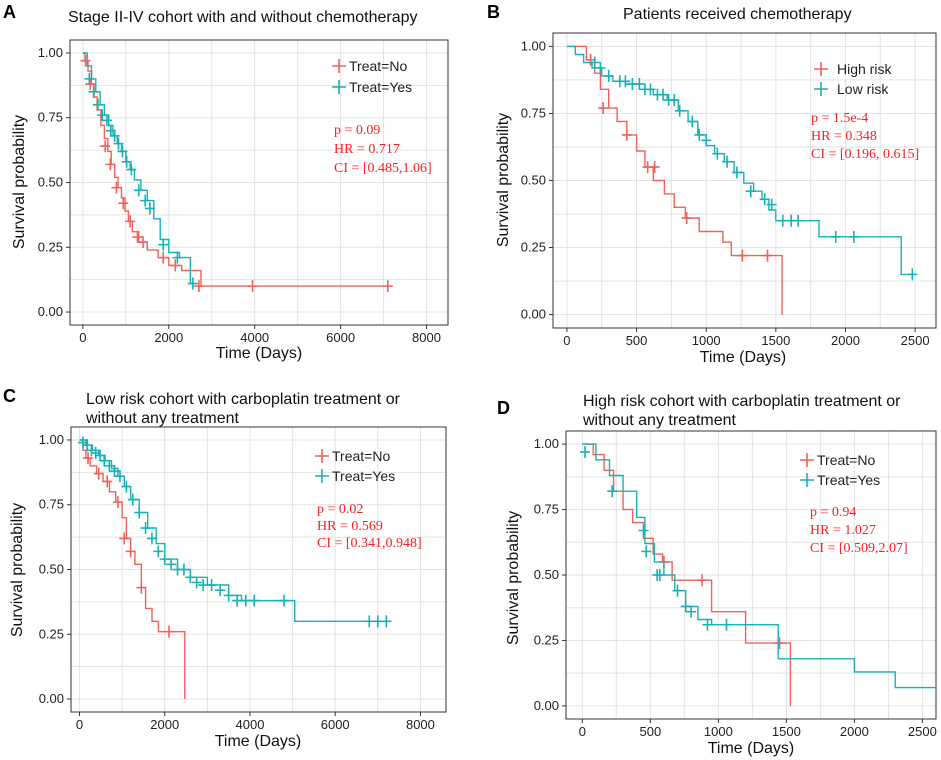  What do you see at coordinates (357, 130) in the screenshot?
I see `panel-a-p-value: p = 0.09` at bounding box center [357, 130].